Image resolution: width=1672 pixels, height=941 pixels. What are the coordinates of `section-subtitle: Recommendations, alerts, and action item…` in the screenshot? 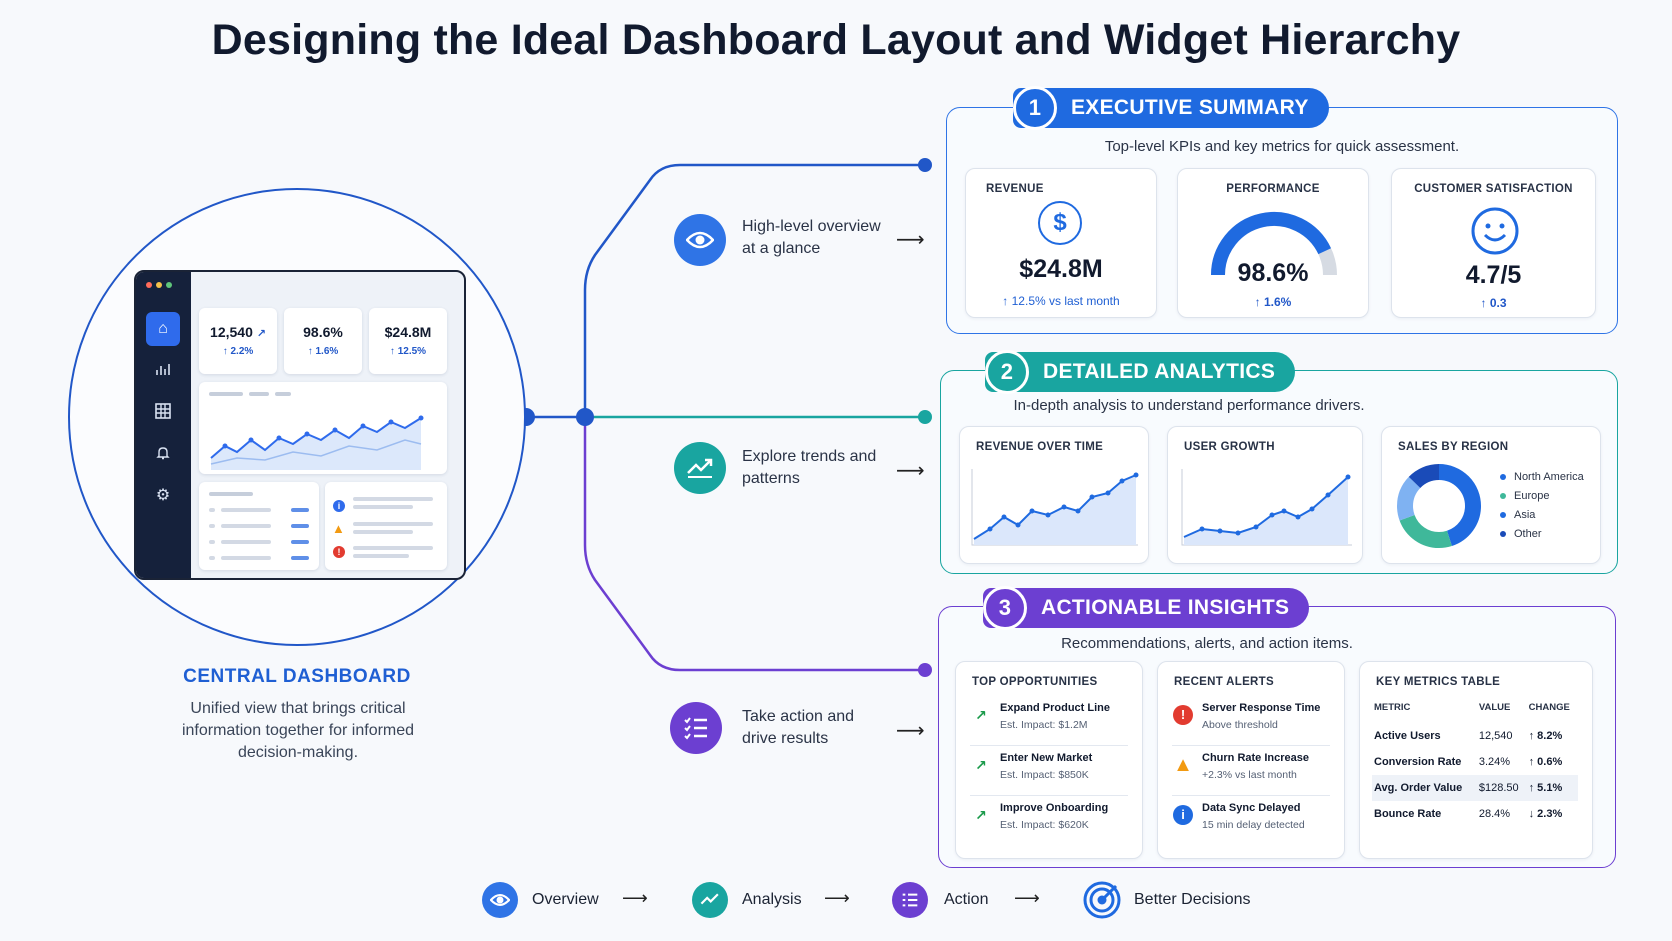 It's located at (1207, 643).